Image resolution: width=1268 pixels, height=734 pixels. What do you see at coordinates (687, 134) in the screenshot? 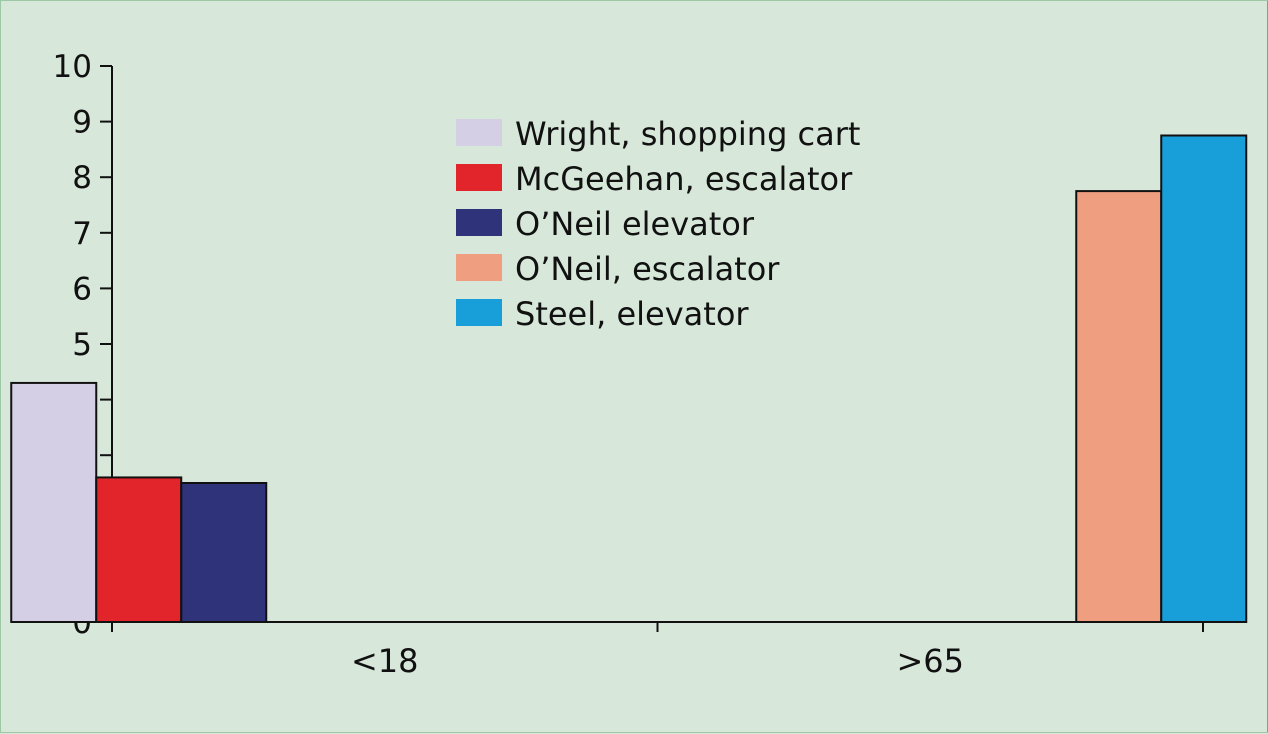
I see `legend-label: Wright, shopping cart` at bounding box center [687, 134].